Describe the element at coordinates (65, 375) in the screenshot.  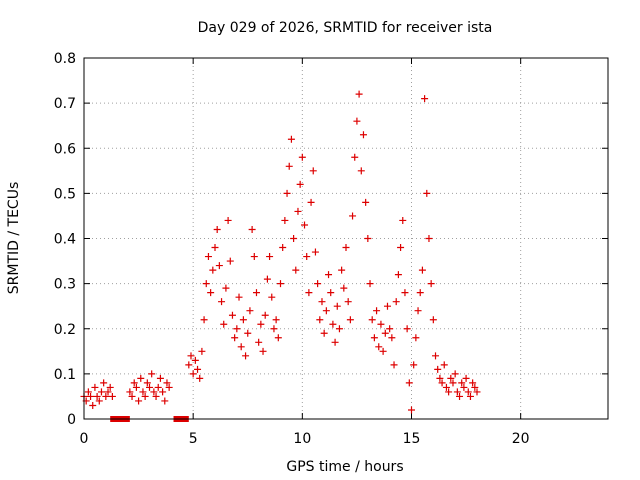
I see `y-tick-label: 0.1` at that location.